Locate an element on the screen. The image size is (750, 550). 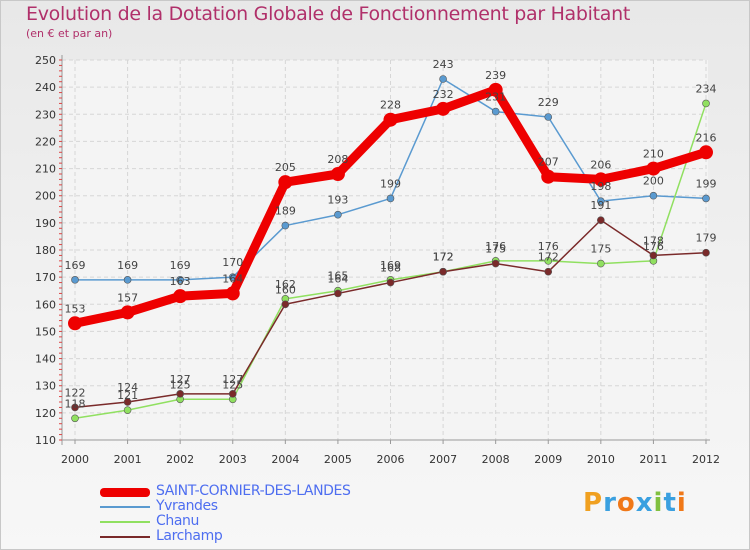
x-tick-label: 2008 is located at coordinates (496, 459).